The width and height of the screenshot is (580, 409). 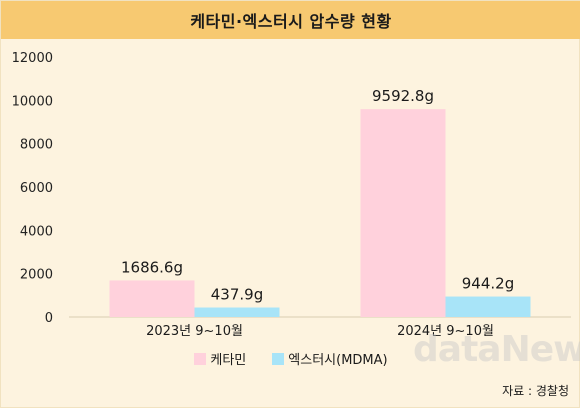 I want to click on legend-item-mdma: 엑스터시(MDMA), so click(x=330, y=358).